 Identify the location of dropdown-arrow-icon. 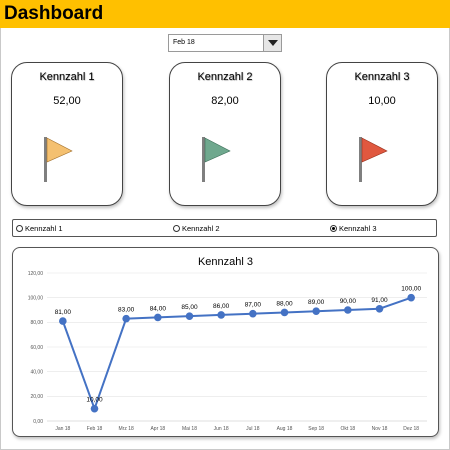
(273, 43).